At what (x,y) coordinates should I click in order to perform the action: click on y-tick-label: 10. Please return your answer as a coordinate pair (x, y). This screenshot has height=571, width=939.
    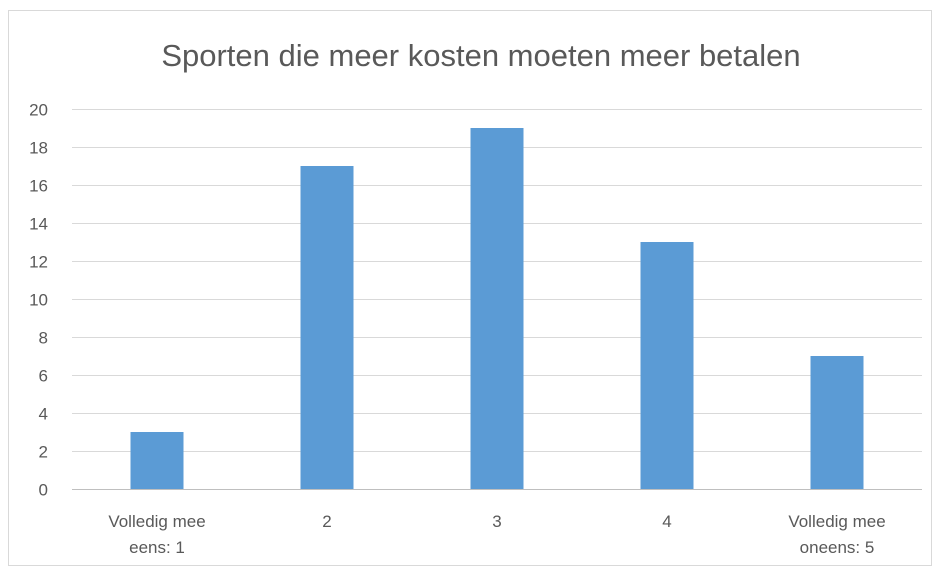
    Looking at the image, I should click on (38, 300).